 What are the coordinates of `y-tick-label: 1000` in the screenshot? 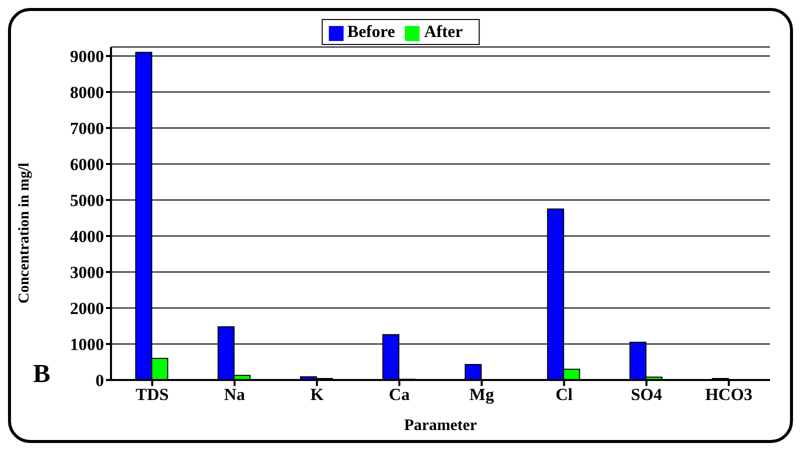 It's located at (87, 344).